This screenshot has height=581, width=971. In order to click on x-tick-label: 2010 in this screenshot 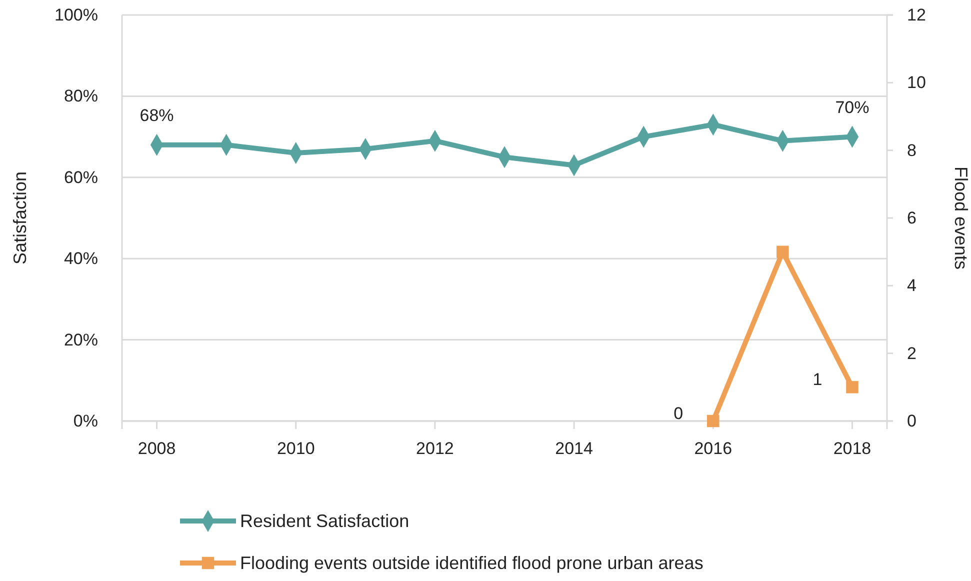, I will do `click(295, 448)`.